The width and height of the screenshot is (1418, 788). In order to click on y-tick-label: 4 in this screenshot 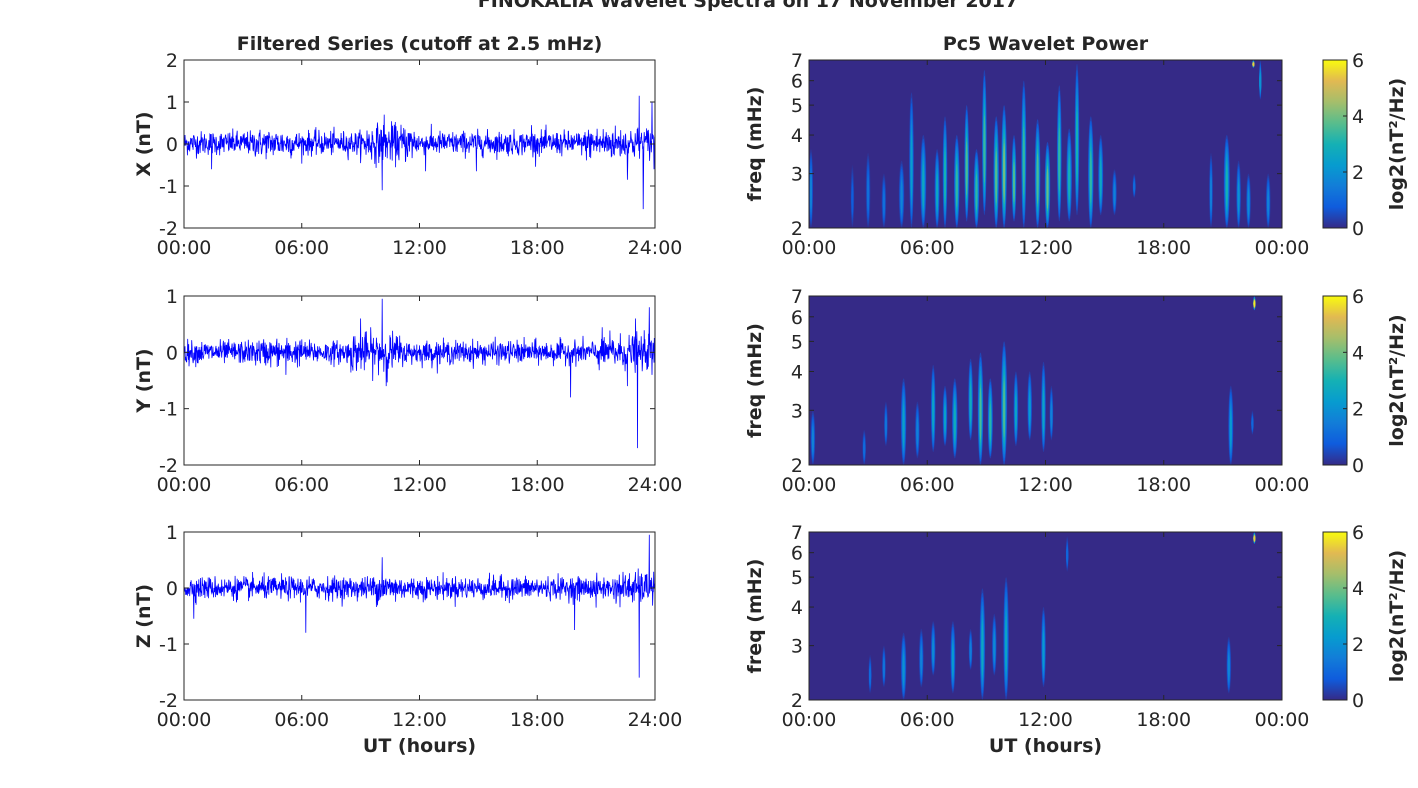, I will do `click(797, 608)`.